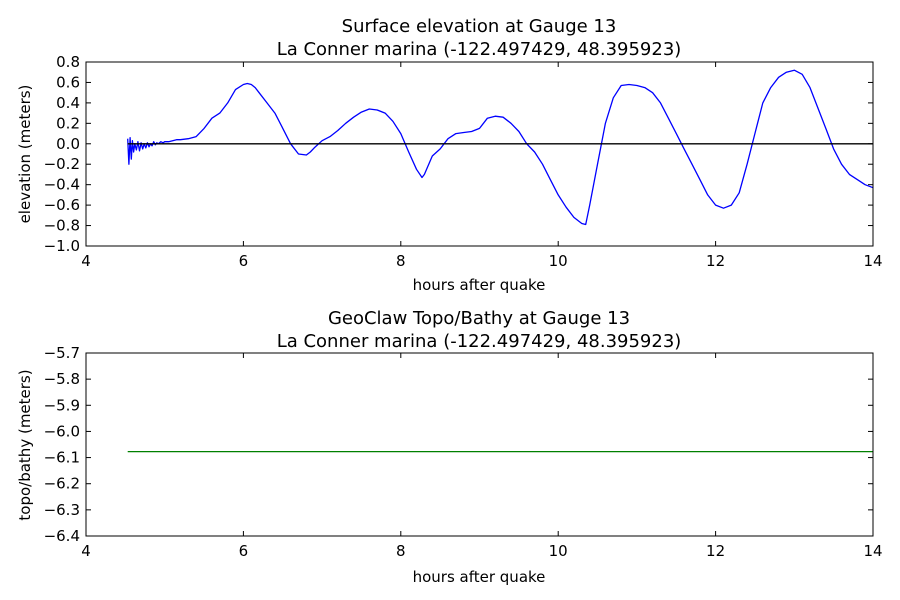  Describe the element at coordinates (62, 205) in the screenshot. I see `y-tick-label: −0.6` at that location.